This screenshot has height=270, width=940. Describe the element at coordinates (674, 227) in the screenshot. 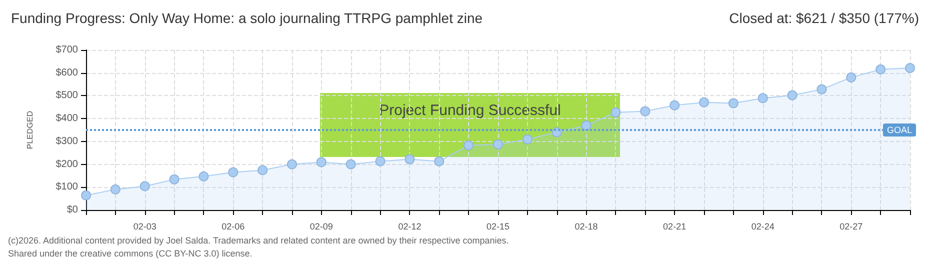

I see `x-tick-label: 02-21` at that location.